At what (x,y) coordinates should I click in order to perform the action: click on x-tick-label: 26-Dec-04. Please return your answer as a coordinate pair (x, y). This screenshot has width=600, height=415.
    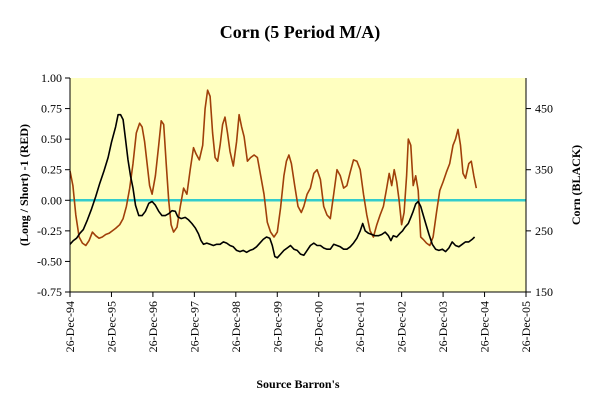
    Looking at the image, I should click on (485, 326).